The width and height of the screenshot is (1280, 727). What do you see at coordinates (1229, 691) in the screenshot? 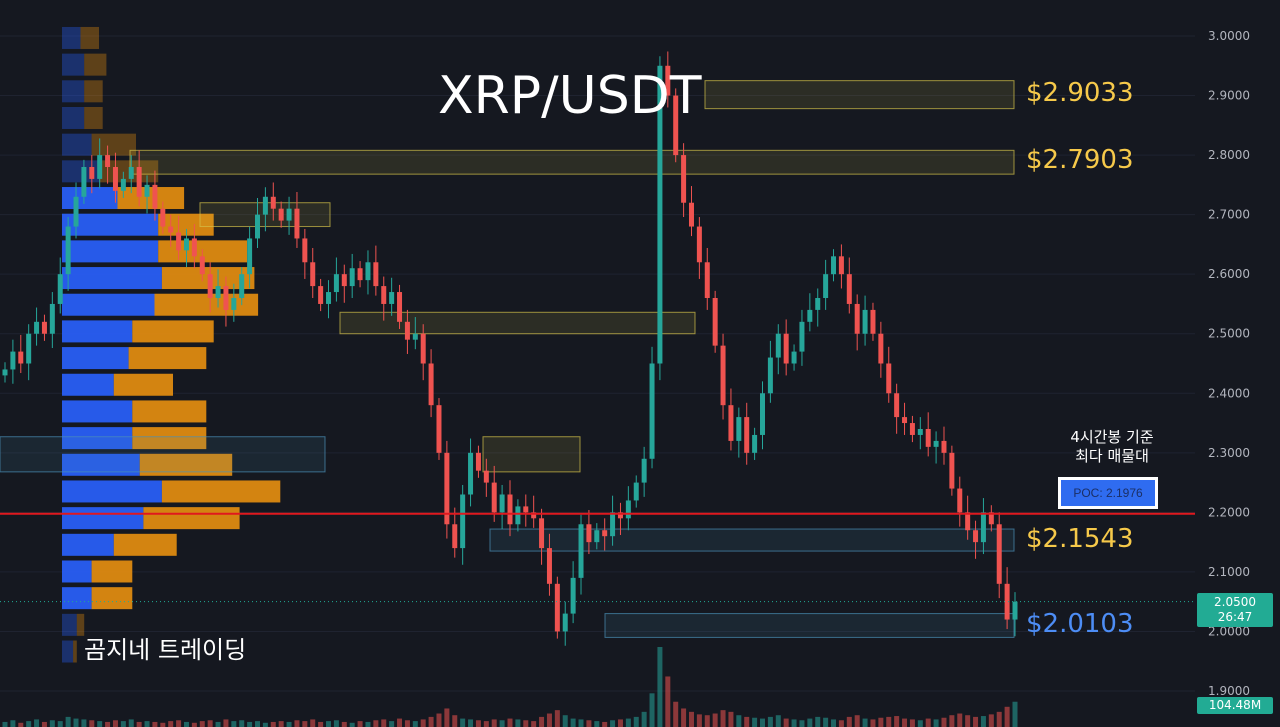
I see `y-tick-label: 1.9000` at bounding box center [1229, 691].